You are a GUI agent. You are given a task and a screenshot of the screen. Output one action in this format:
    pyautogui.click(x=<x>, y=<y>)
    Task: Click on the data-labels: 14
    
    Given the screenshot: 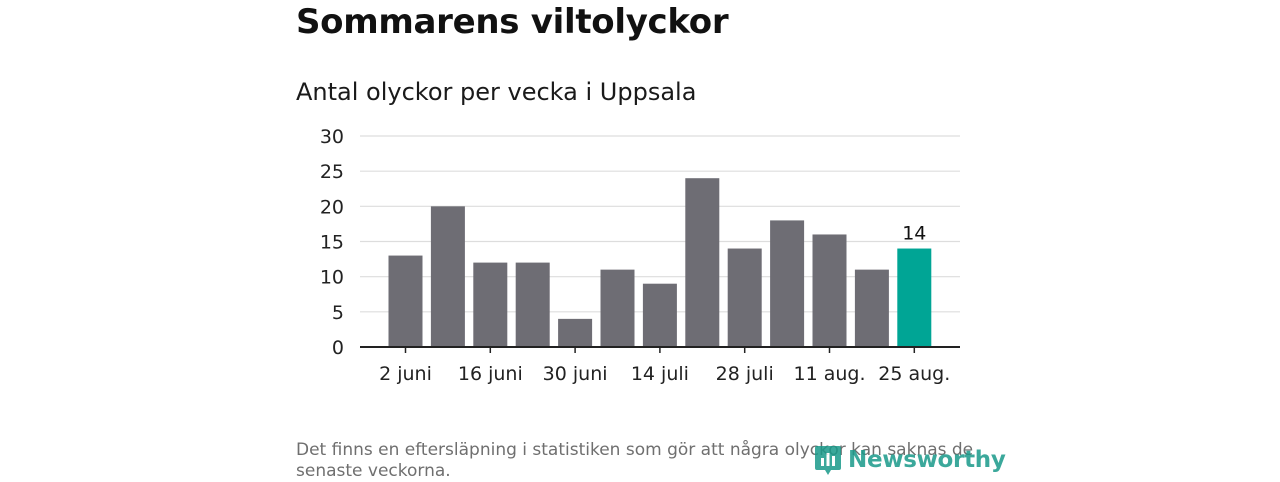 What is the action you would take?
    pyautogui.click(x=914, y=234)
    